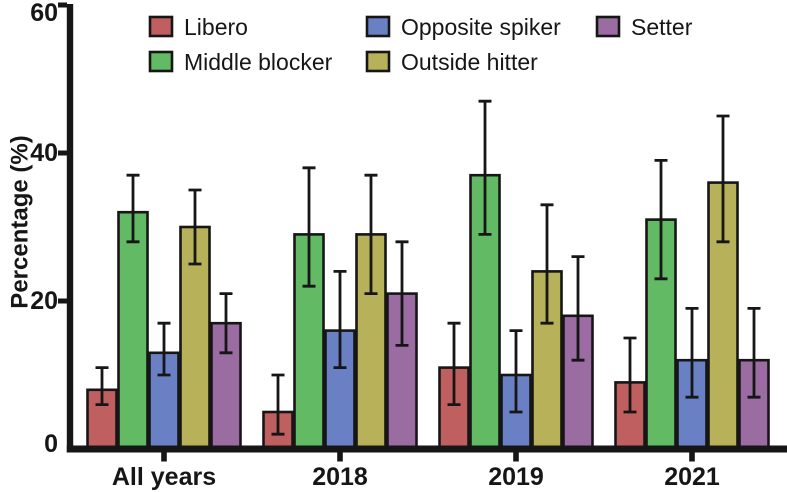  I want to click on x-tick-label: 2019, so click(516, 477).